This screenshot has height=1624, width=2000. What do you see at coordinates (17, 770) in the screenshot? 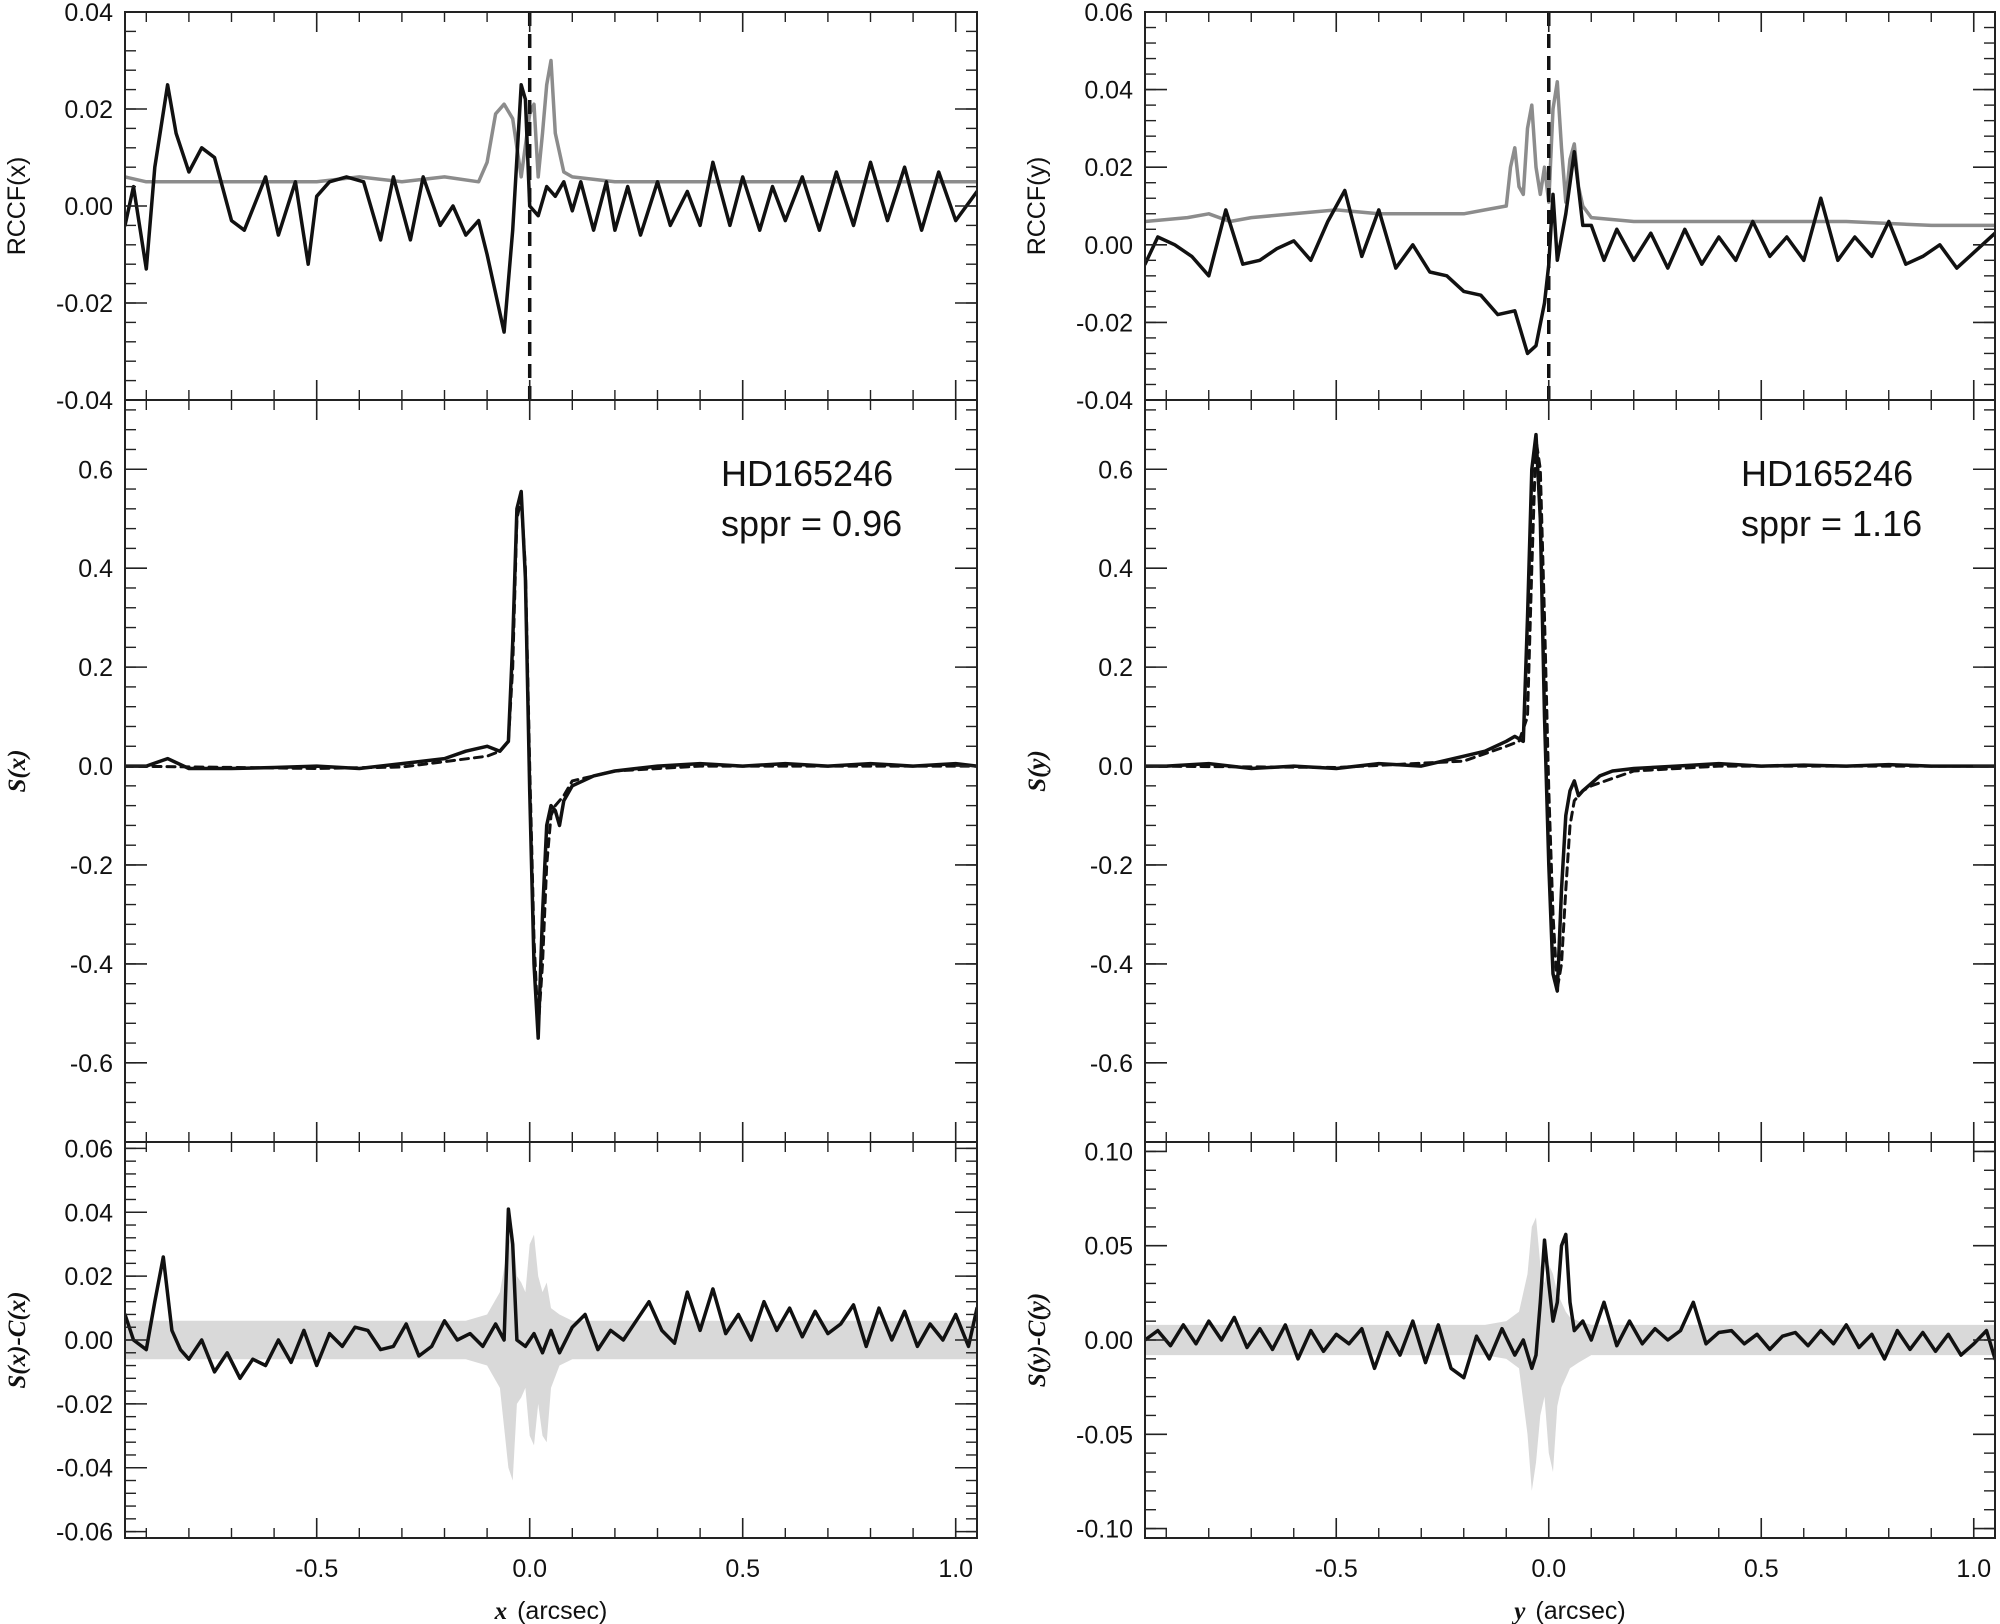
I see `y-axis-label: S(x)` at bounding box center [17, 770].